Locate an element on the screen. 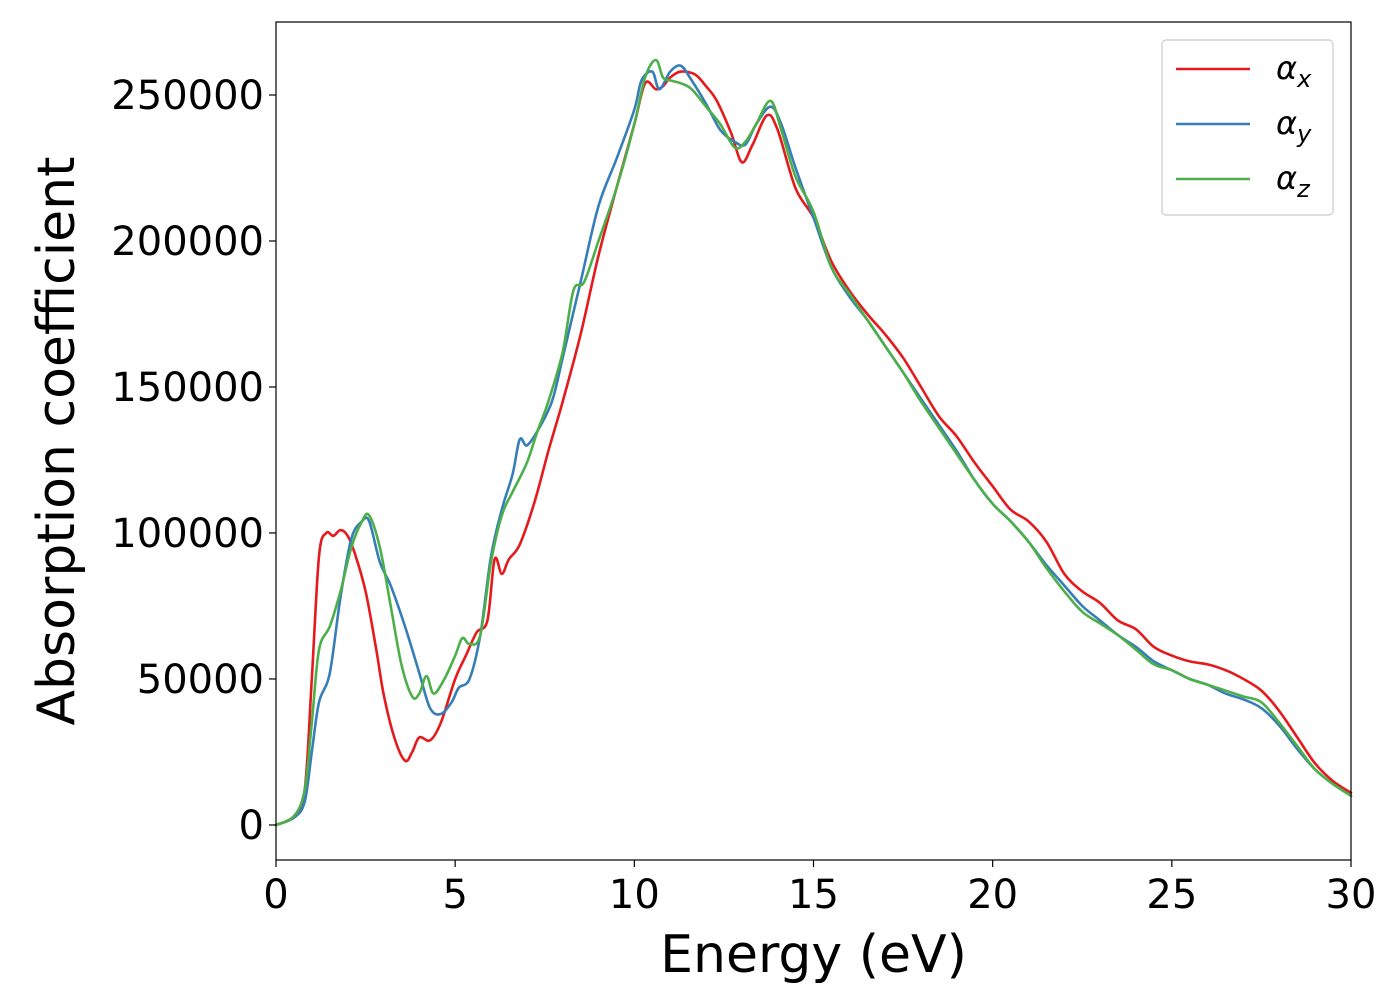  x-axis-ticks: 0 5 10 15 20 25 30 is located at coordinates (819, 889).